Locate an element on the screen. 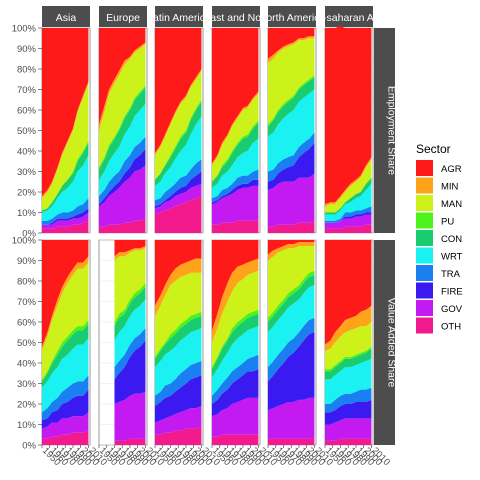 This screenshot has height=480, width=480. legend-swatch-fire is located at coordinates (424, 290).